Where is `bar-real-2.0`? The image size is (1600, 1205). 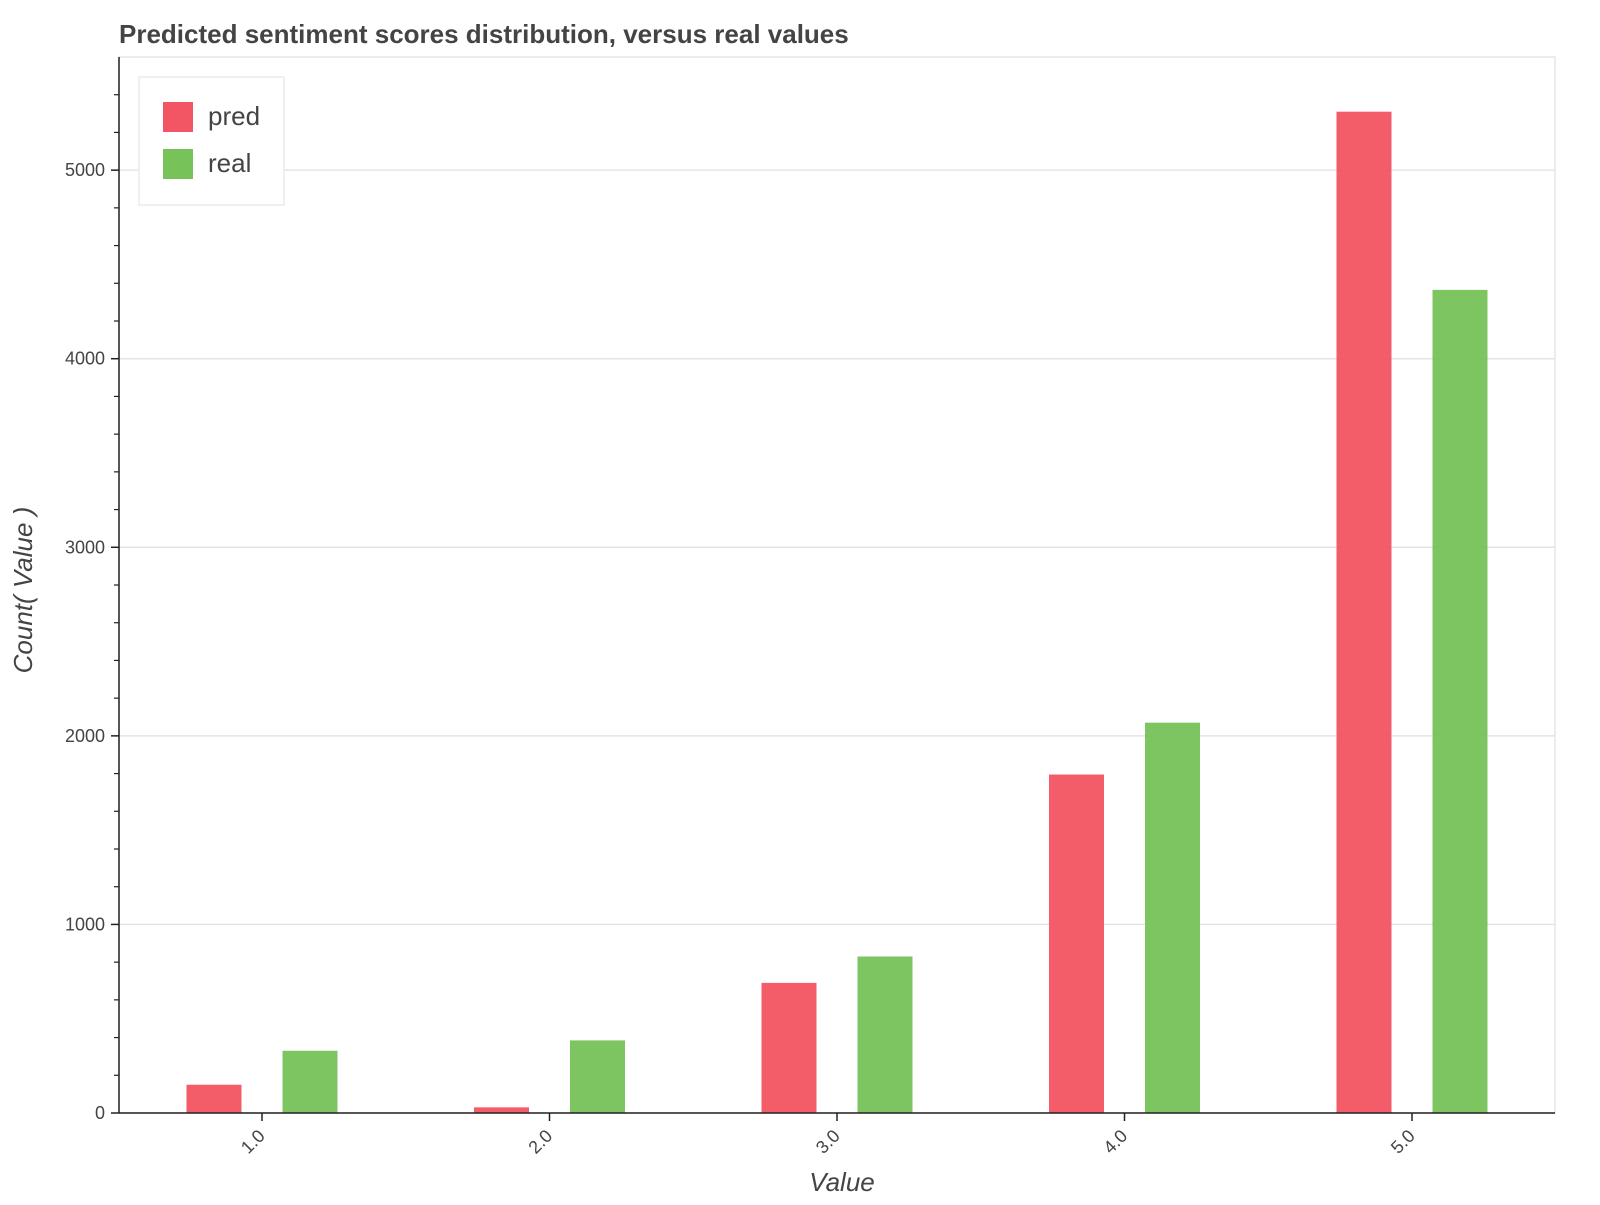 bar-real-2.0 is located at coordinates (597, 1076).